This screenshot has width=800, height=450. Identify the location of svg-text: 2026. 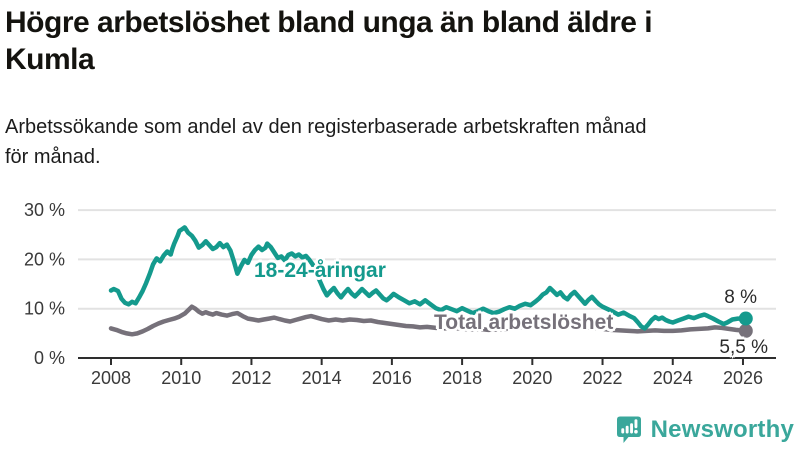
(743, 378).